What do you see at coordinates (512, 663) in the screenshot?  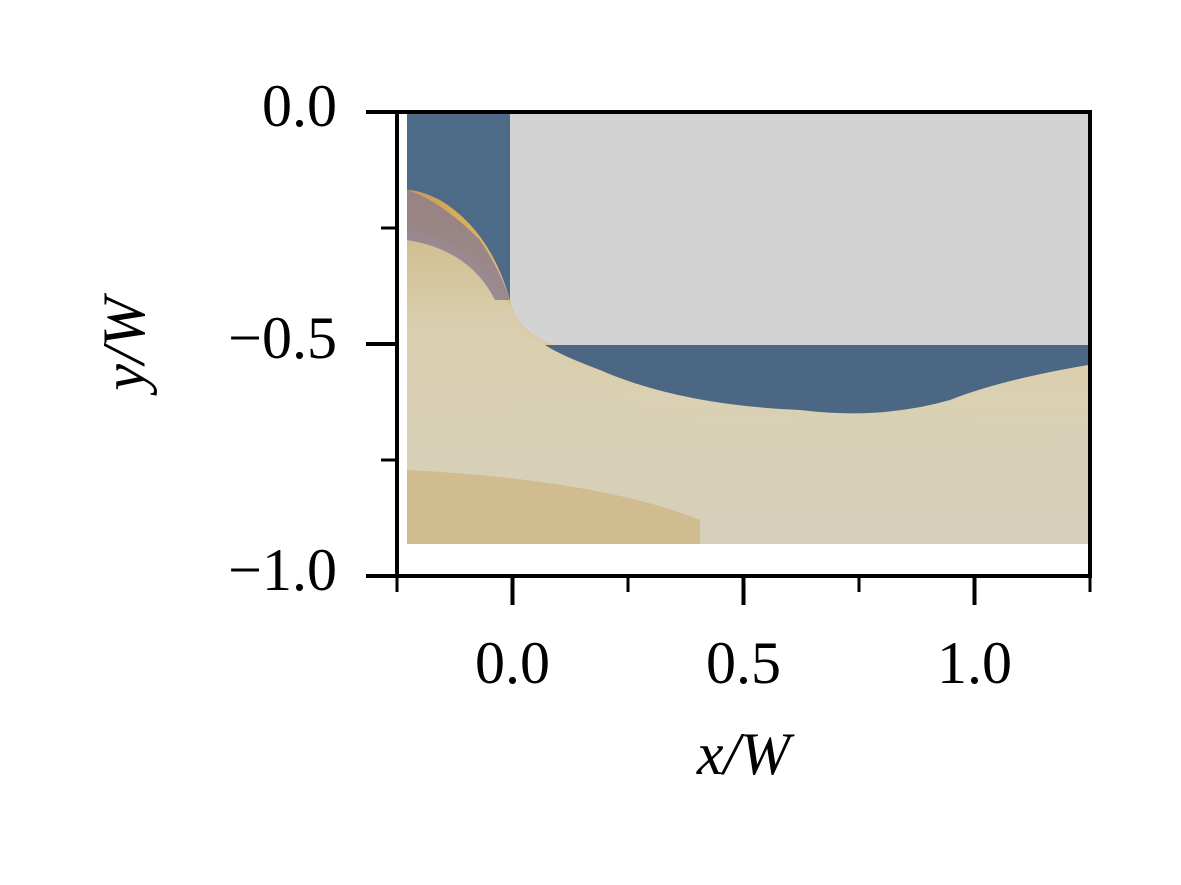 I see `x-tick-label: 0.0` at bounding box center [512, 663].